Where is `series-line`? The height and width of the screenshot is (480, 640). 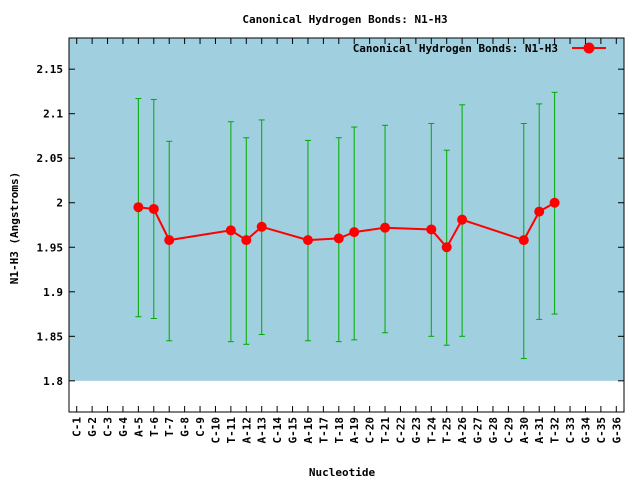 series-line is located at coordinates (347, 225).